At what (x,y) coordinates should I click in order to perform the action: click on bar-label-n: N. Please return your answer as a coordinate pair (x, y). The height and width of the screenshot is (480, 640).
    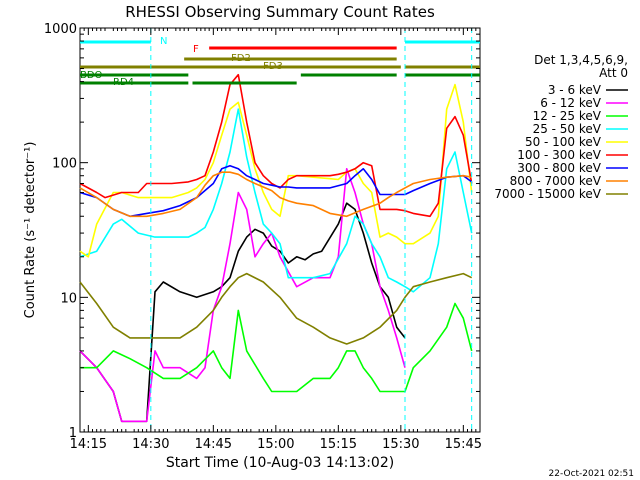
    Looking at the image, I should click on (163, 41).